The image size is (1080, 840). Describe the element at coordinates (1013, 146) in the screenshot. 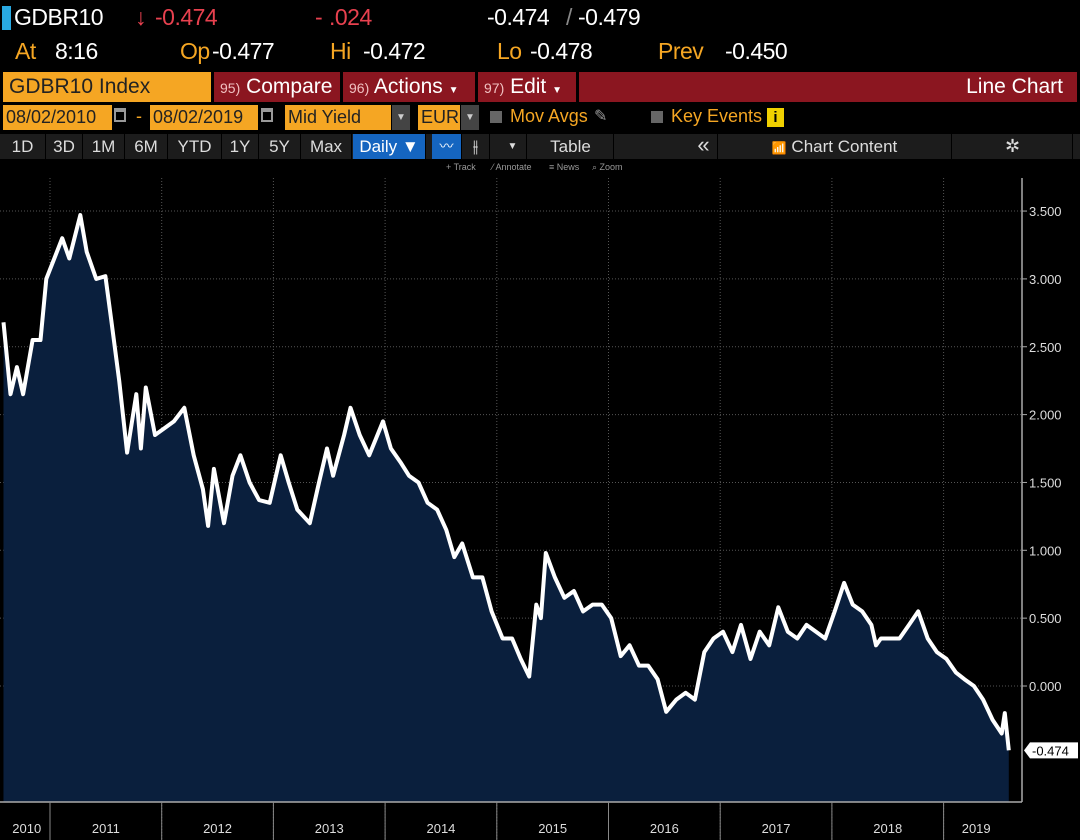

I see `gear-icon: ✲` at that location.